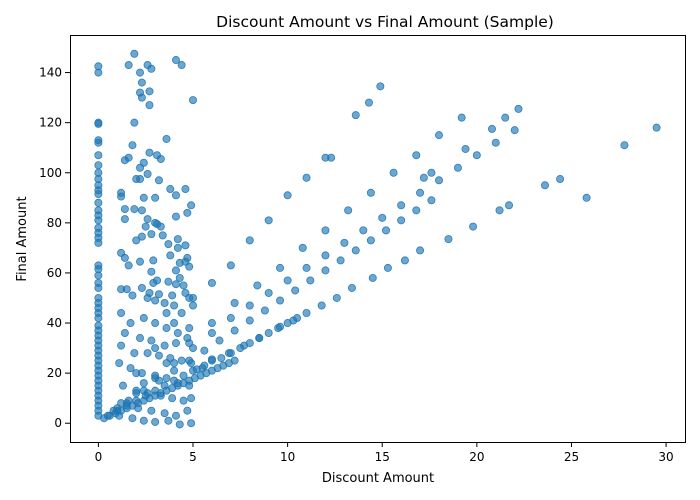 This screenshot has height=500, width=700. Describe the element at coordinates (54, 273) in the screenshot. I see `y-tick-label: 60` at that location.